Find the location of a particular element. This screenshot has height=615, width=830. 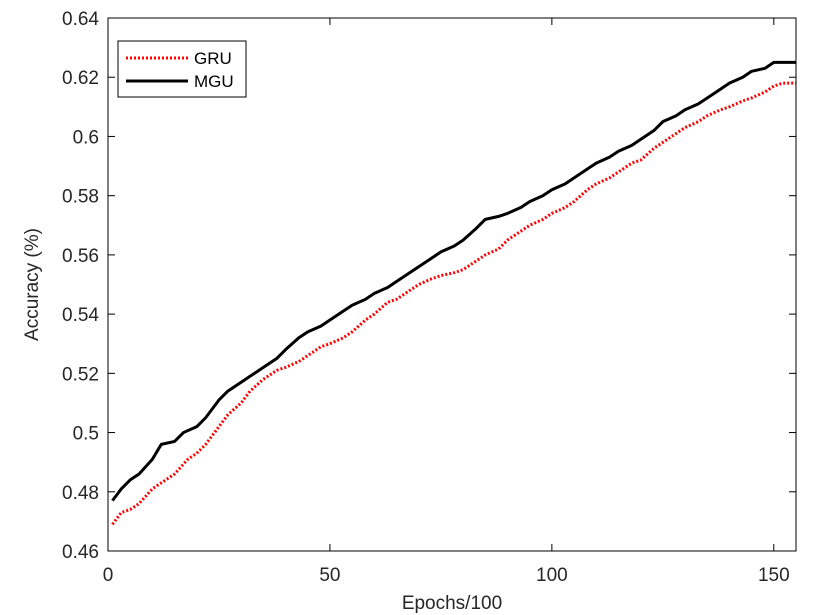

y-tick-label: 0.48 is located at coordinates (80, 493).